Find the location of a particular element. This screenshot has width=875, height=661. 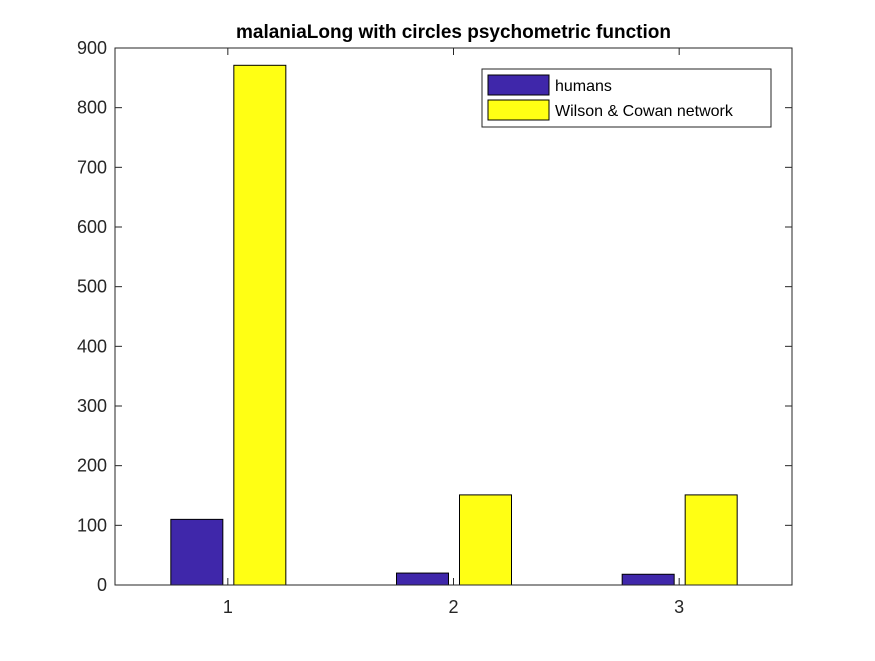

y-tick-label: 400 is located at coordinates (92, 346).